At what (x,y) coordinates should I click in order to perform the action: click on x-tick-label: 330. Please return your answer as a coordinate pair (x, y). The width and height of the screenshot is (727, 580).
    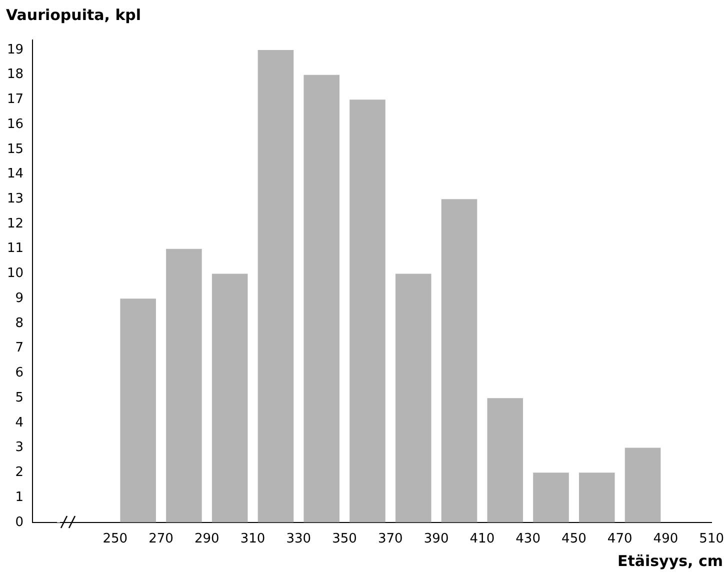
    Looking at the image, I should click on (299, 539).